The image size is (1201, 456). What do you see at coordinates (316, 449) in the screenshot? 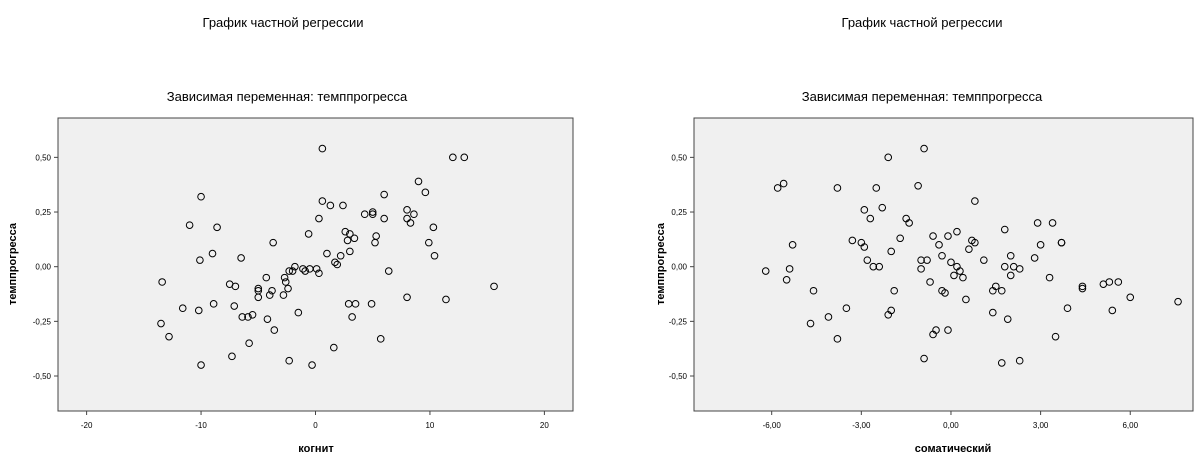
I see `x-axis-label: когнит` at bounding box center [316, 449].